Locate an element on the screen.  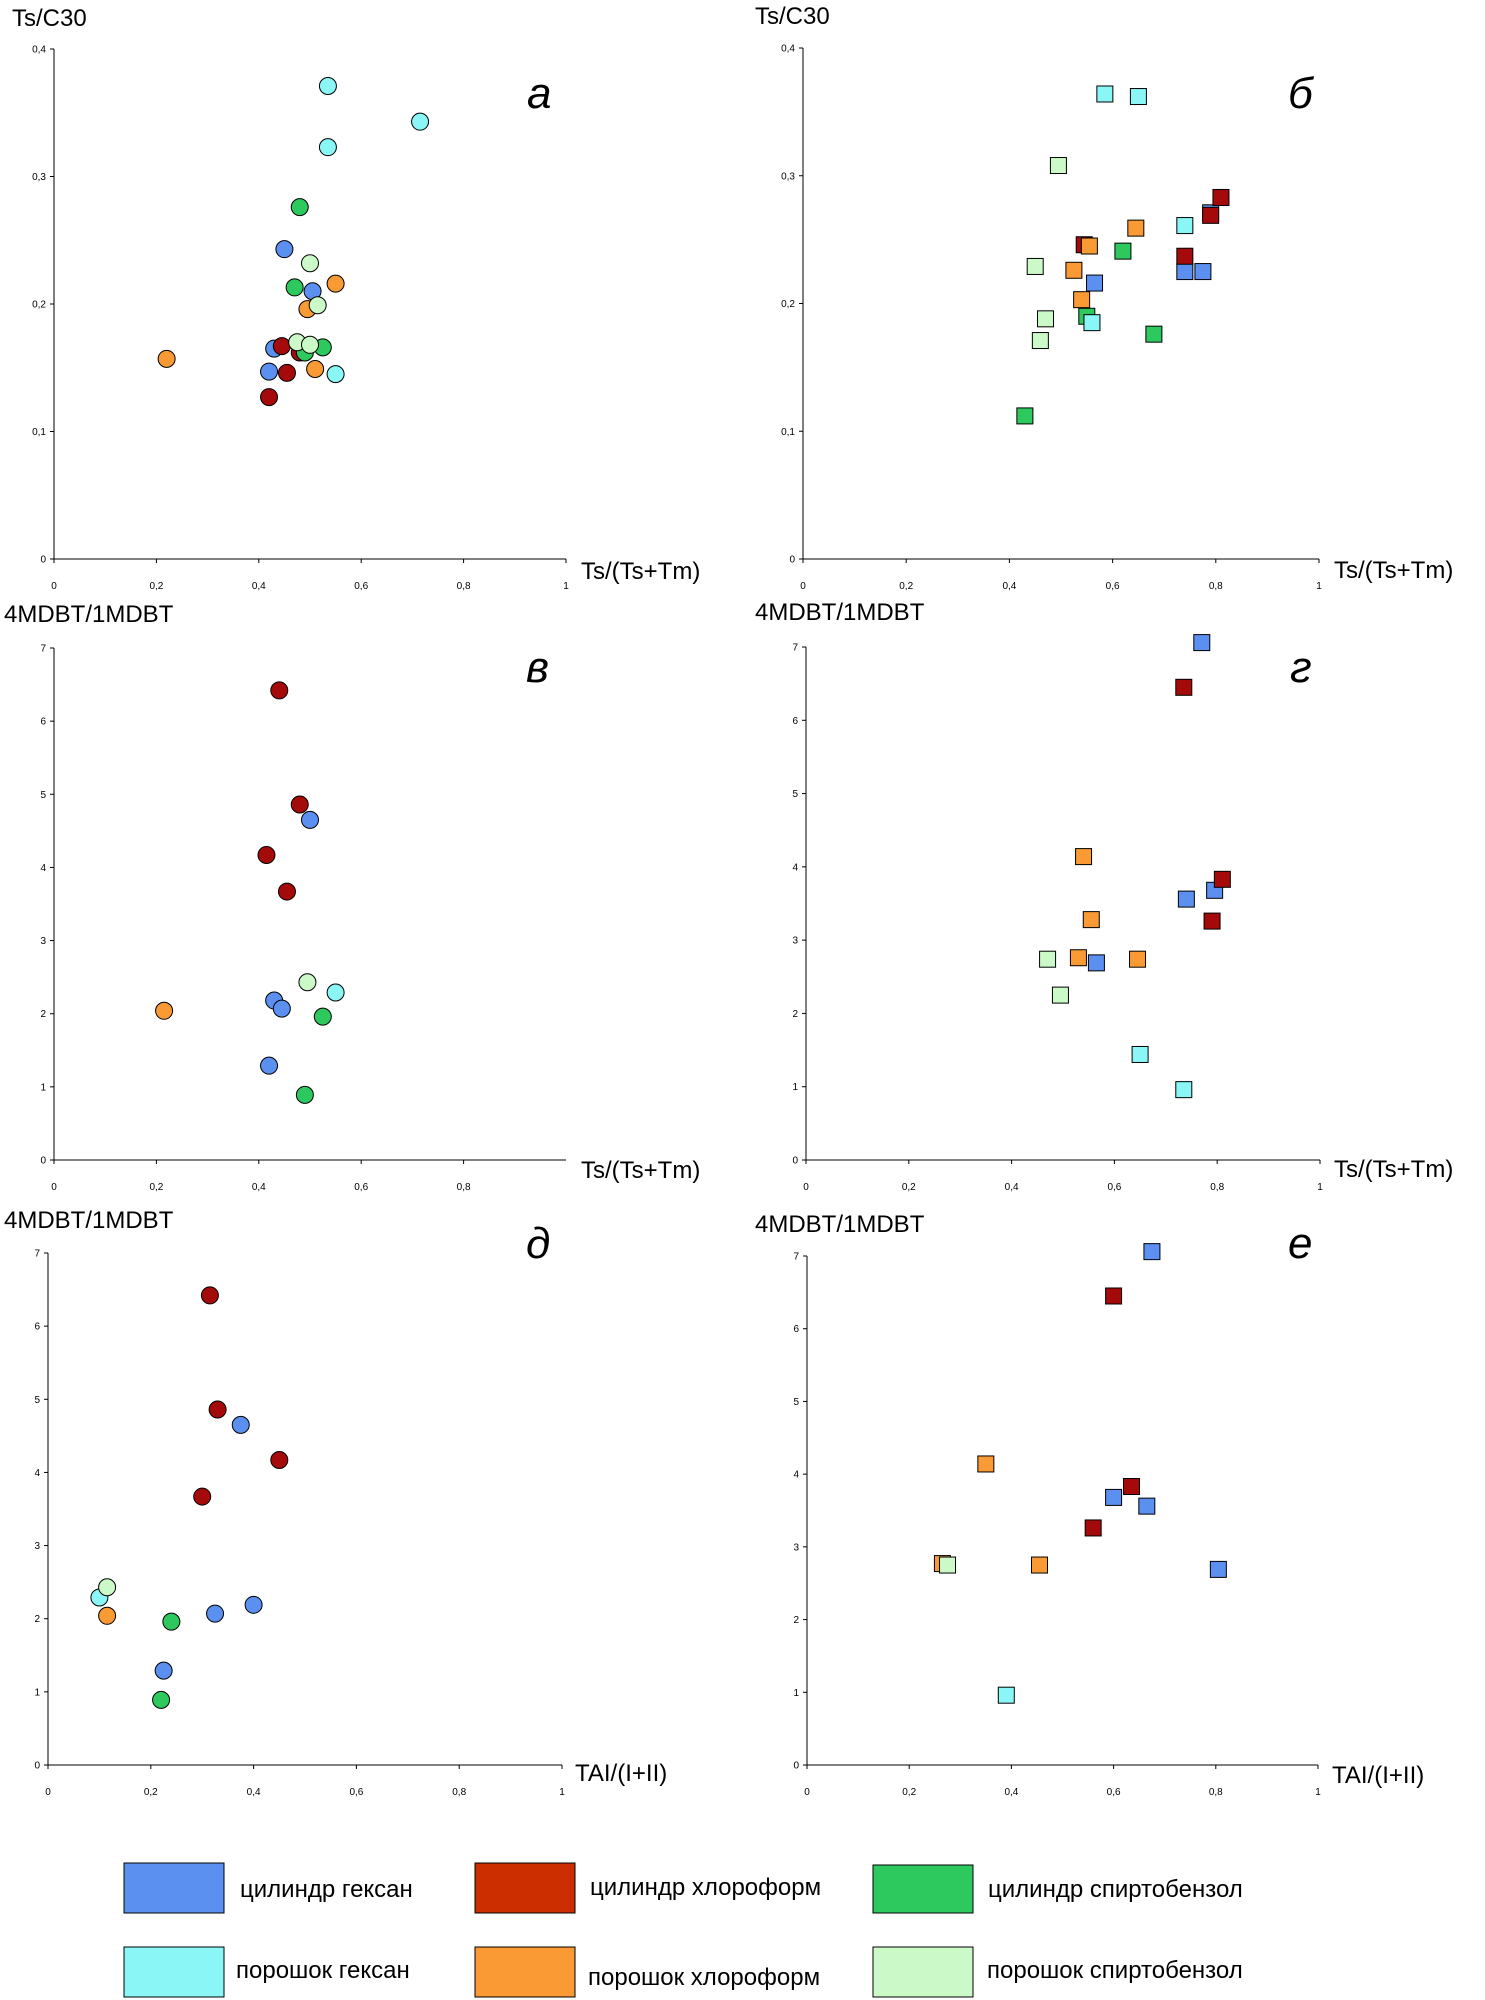
panel-a-x-tick-label: 0 is located at coordinates (54, 586).